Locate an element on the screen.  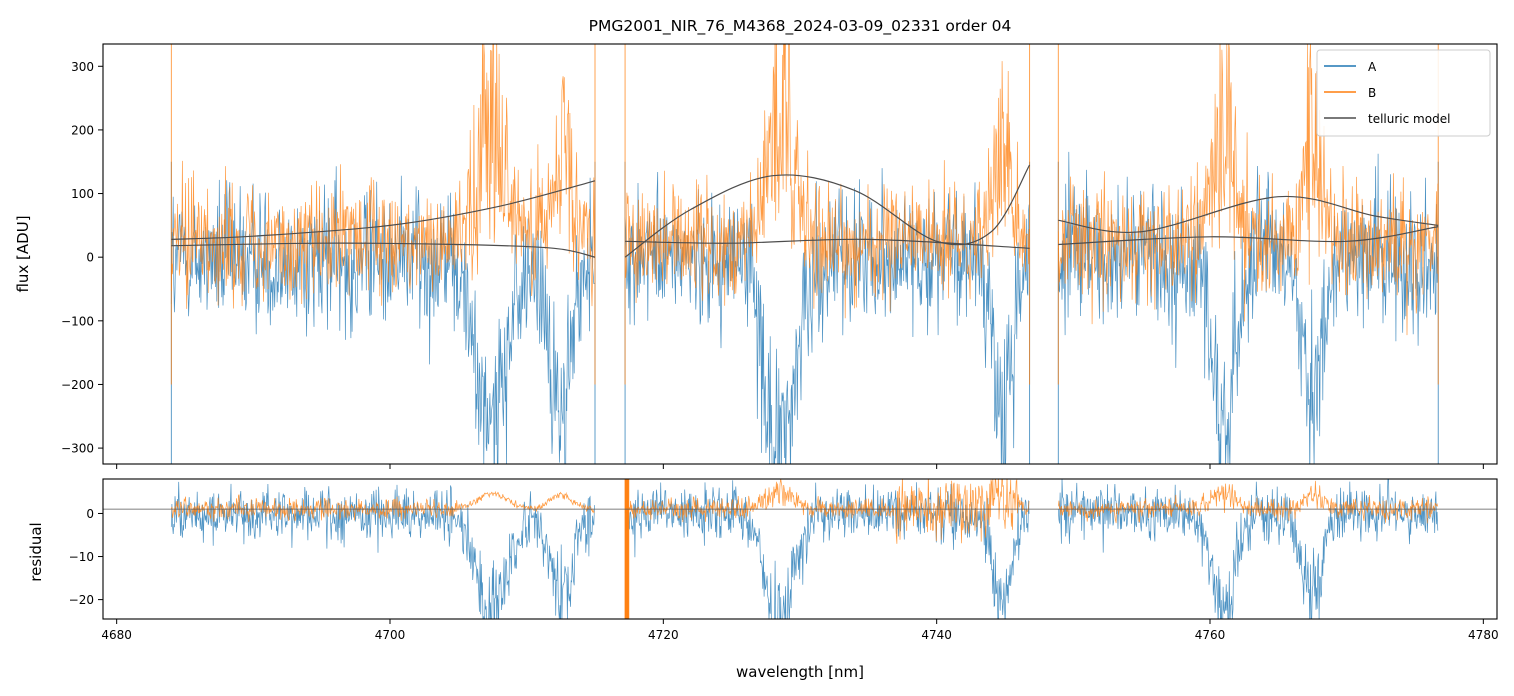
bottom-x-tick-label: 4740 is located at coordinates (936, 635).